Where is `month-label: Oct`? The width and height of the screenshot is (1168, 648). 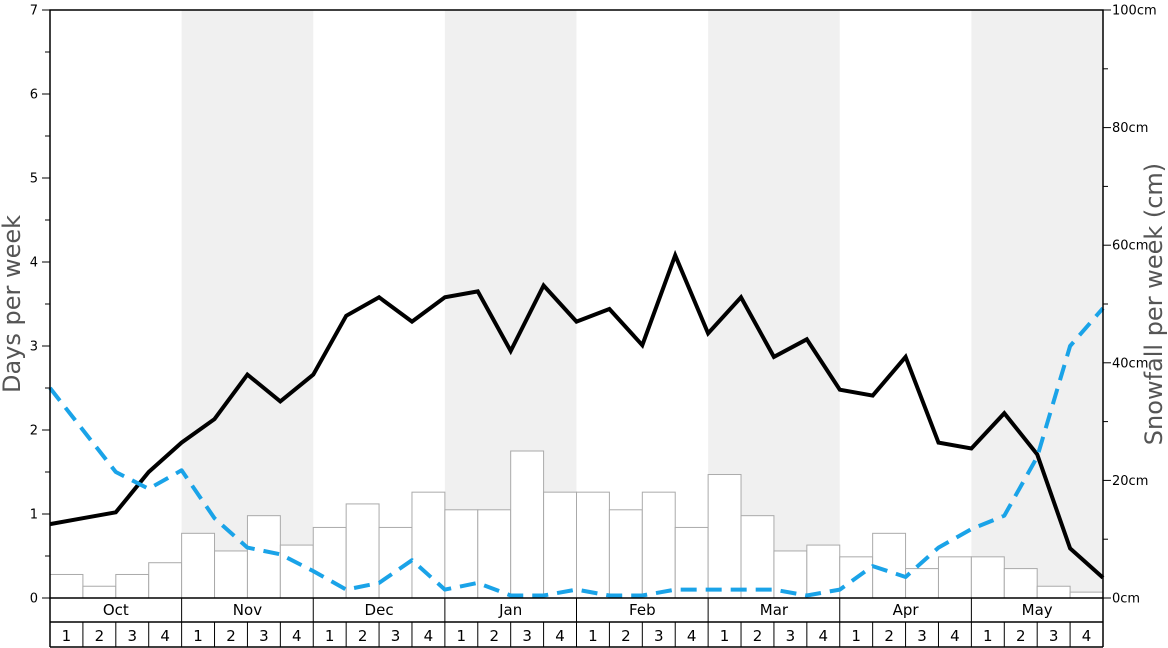 month-label: Oct is located at coordinates (116, 610).